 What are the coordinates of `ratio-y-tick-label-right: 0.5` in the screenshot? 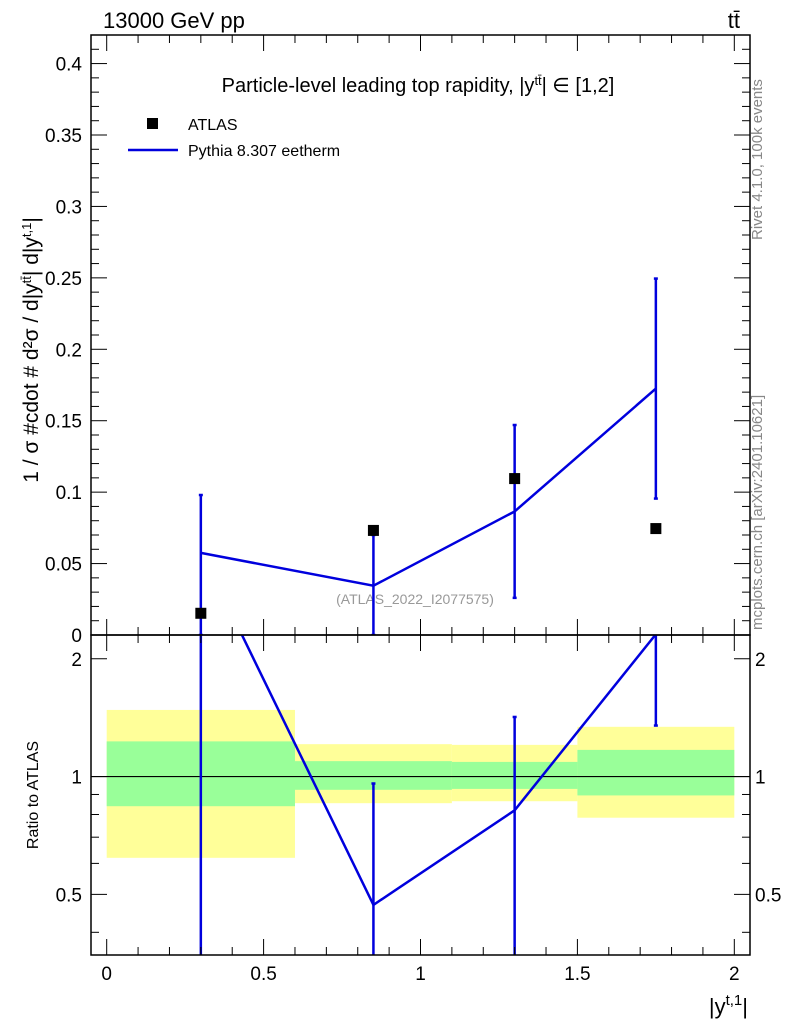 It's located at (768, 895).